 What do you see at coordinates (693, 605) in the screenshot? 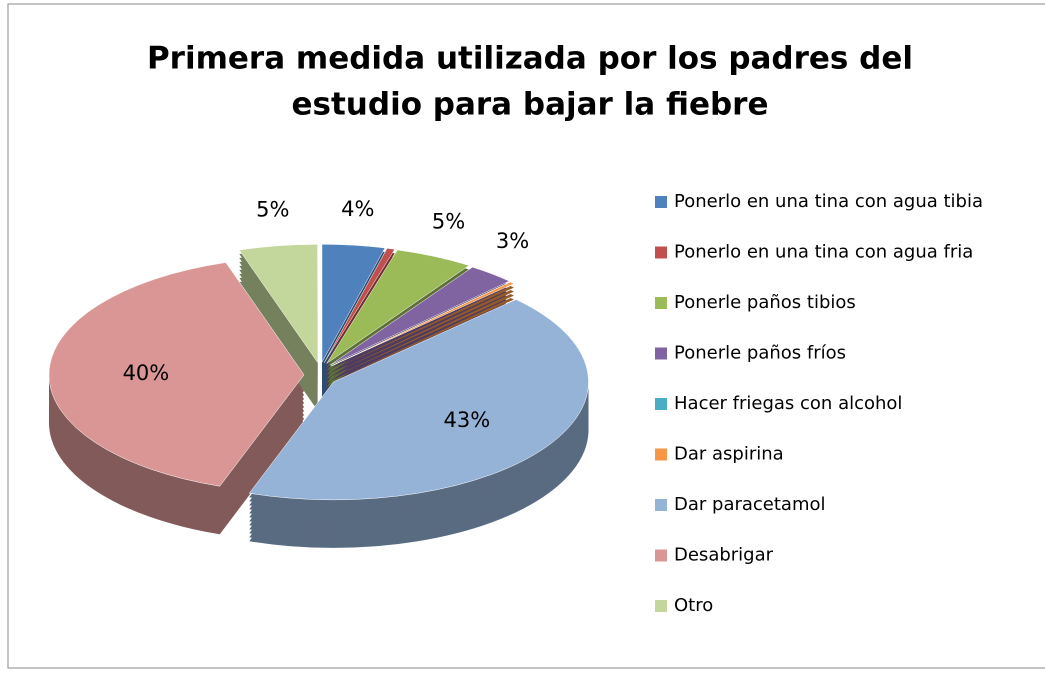
I see `legend-label: Otro` at bounding box center [693, 605].